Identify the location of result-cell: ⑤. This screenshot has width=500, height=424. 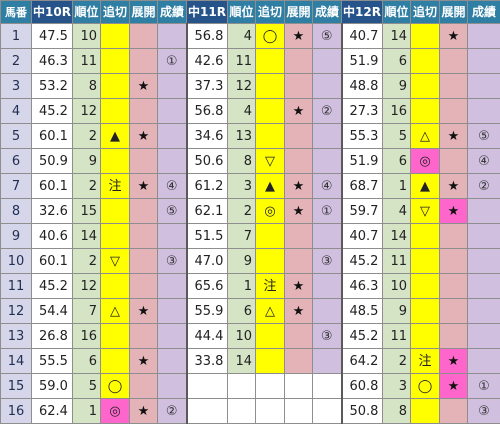
(172, 211).